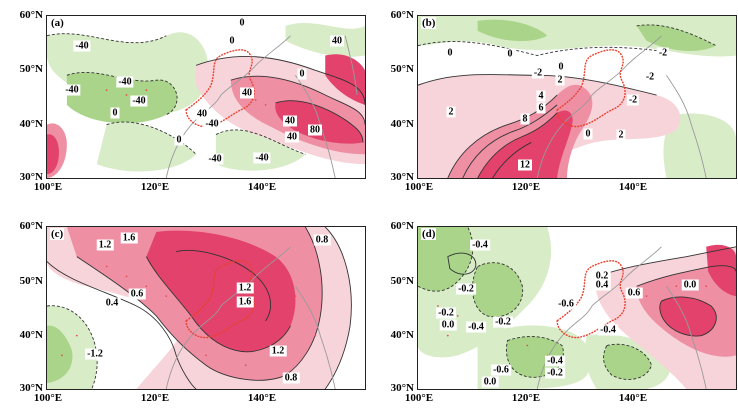 Image resolution: width=738 pixels, height=413 pixels. What do you see at coordinates (541, 108) in the screenshot?
I see `contour-label: 6` at bounding box center [541, 108].